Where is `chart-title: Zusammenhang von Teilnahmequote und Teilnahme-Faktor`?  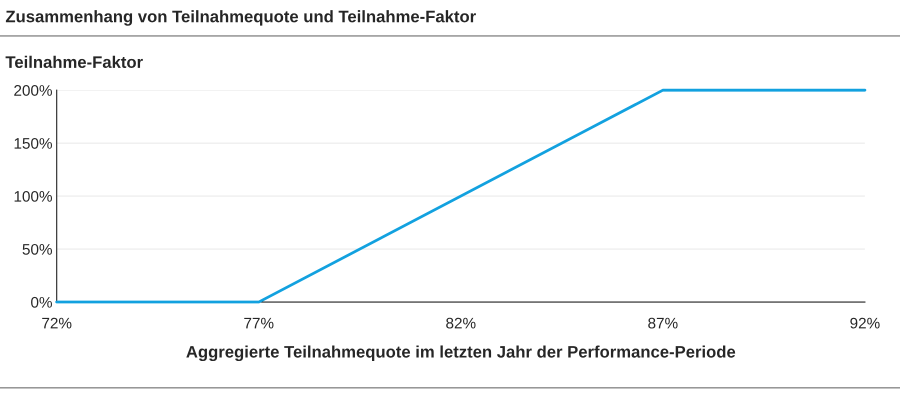 chart-title: Zusammenhang von Teilnahmequote und Teilnahme-Faktor is located at coordinates (241, 18).